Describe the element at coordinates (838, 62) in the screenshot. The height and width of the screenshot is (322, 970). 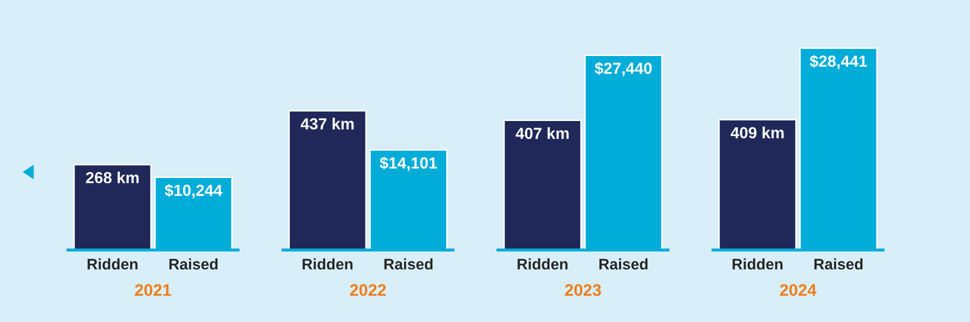
I see `data-label: $28,441` at that location.